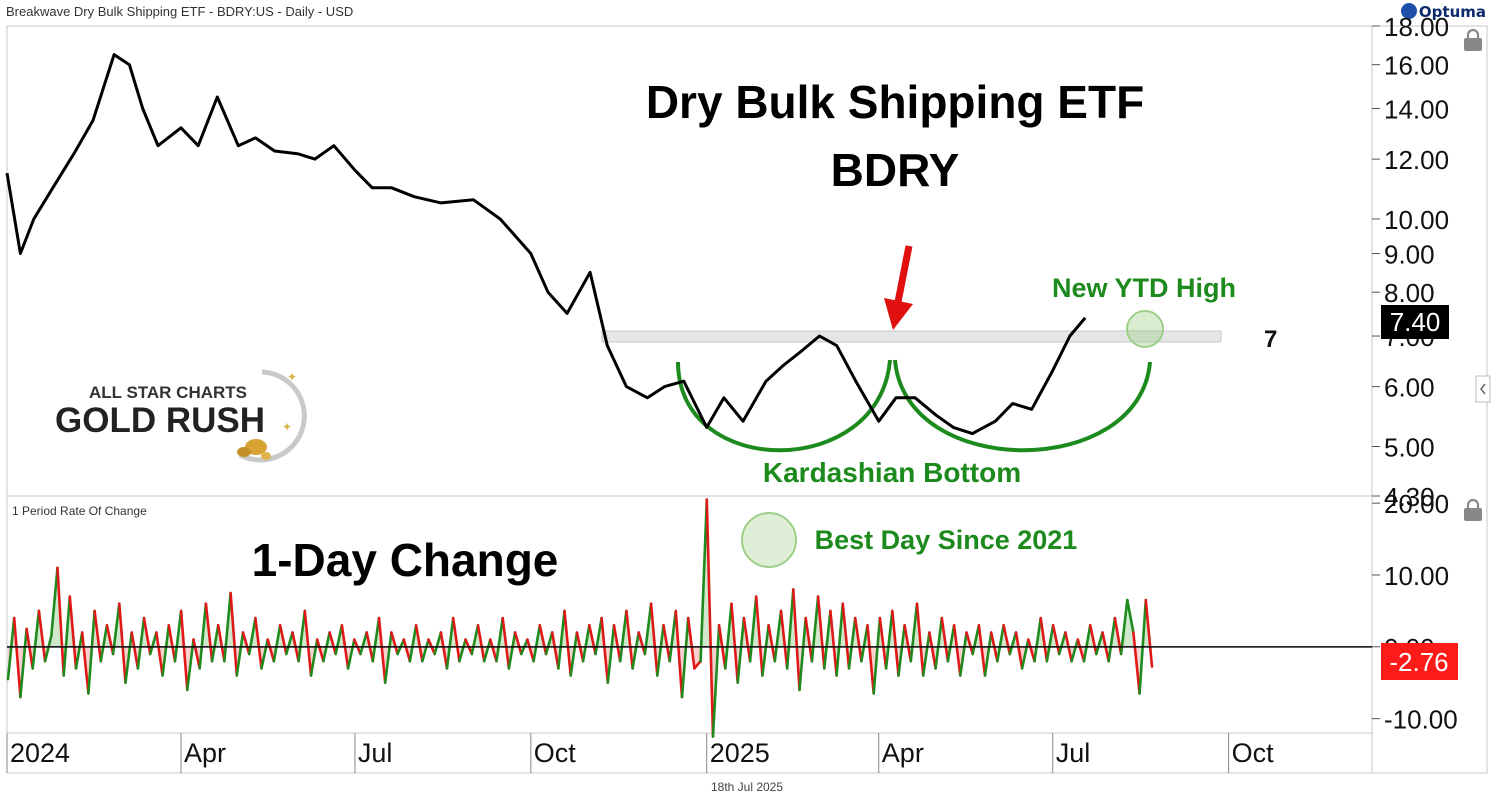 This screenshot has height=804, width=1494. Describe the element at coordinates (1483, 389) in the screenshot. I see `chevron-left-icon` at that location.